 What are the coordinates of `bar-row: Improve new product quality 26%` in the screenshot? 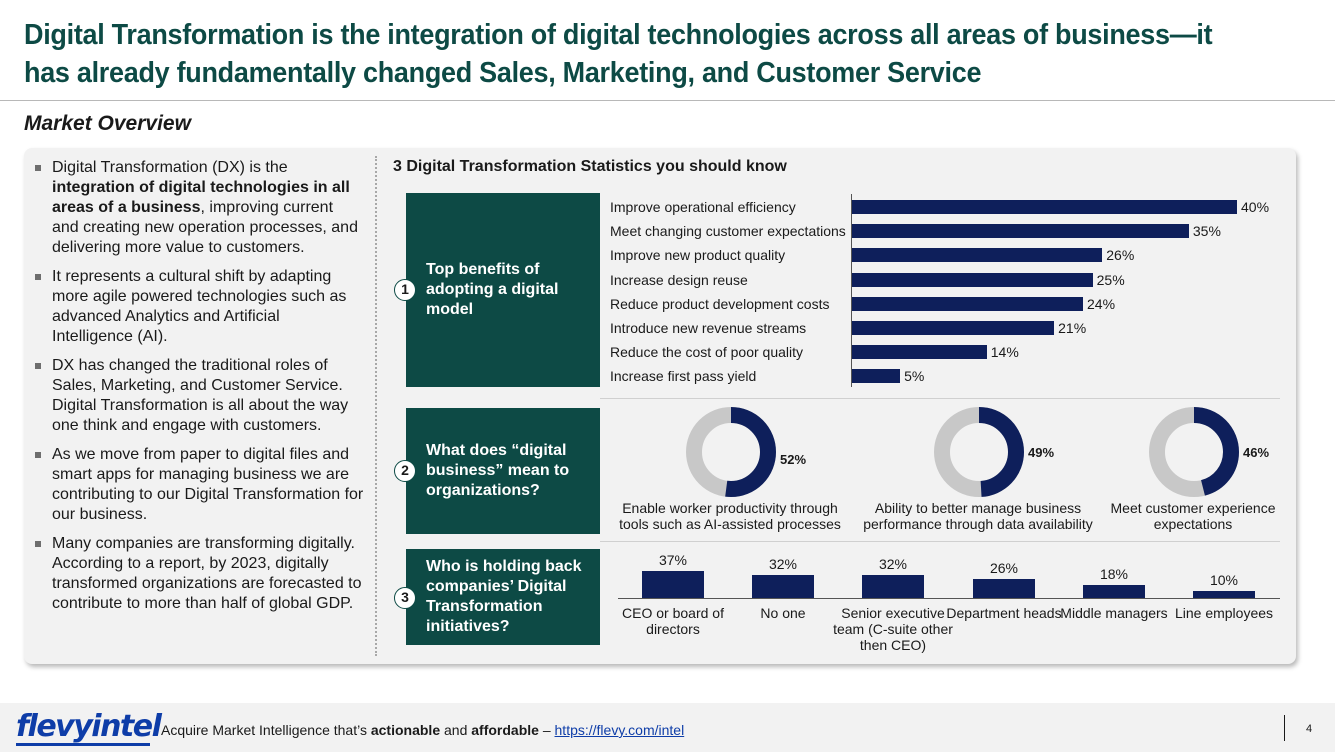 It's located at (945, 255).